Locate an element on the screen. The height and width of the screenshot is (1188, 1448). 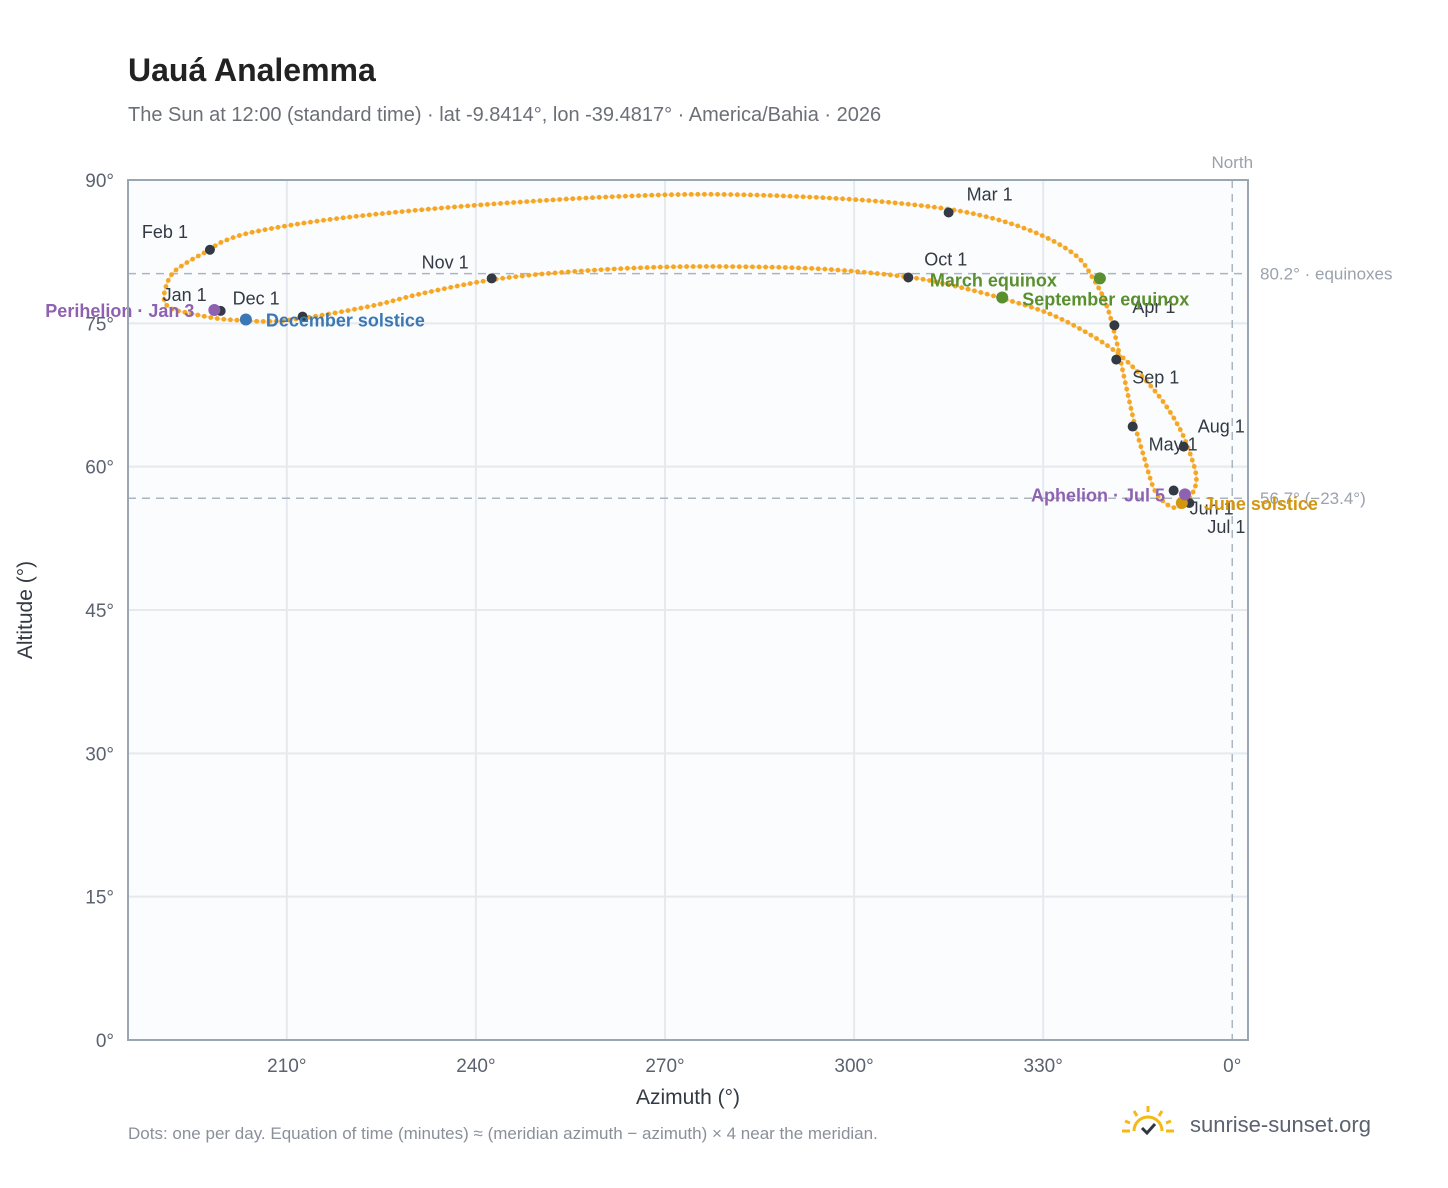
y-tick-label: 90° is located at coordinates (99, 181).